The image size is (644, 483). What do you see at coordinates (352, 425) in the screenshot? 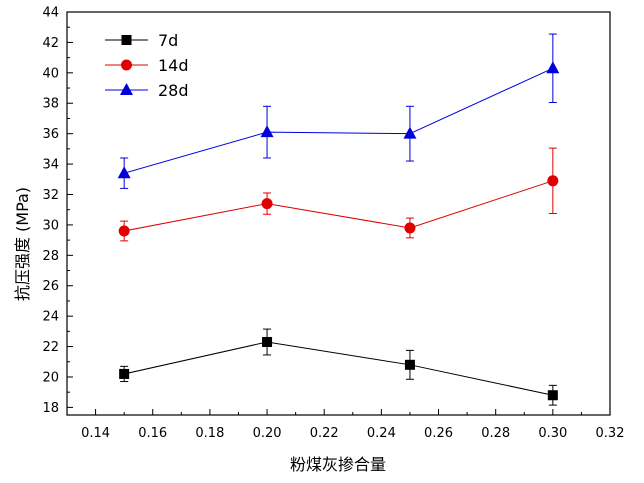
I see `x-axis: 0.14 0.16 0.18 0.20 0.22 0.24 0.26 0.28 0.30 0.32` at bounding box center [352, 425].